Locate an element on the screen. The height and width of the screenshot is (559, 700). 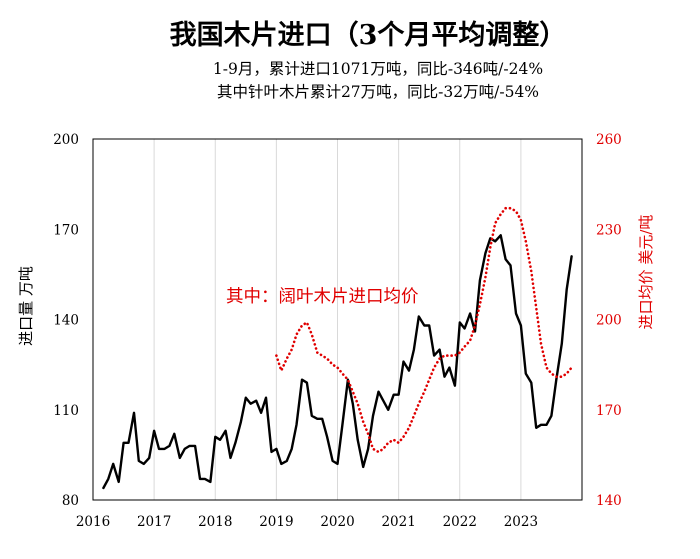
y-right-tick-label: 170 is located at coordinates (609, 411).